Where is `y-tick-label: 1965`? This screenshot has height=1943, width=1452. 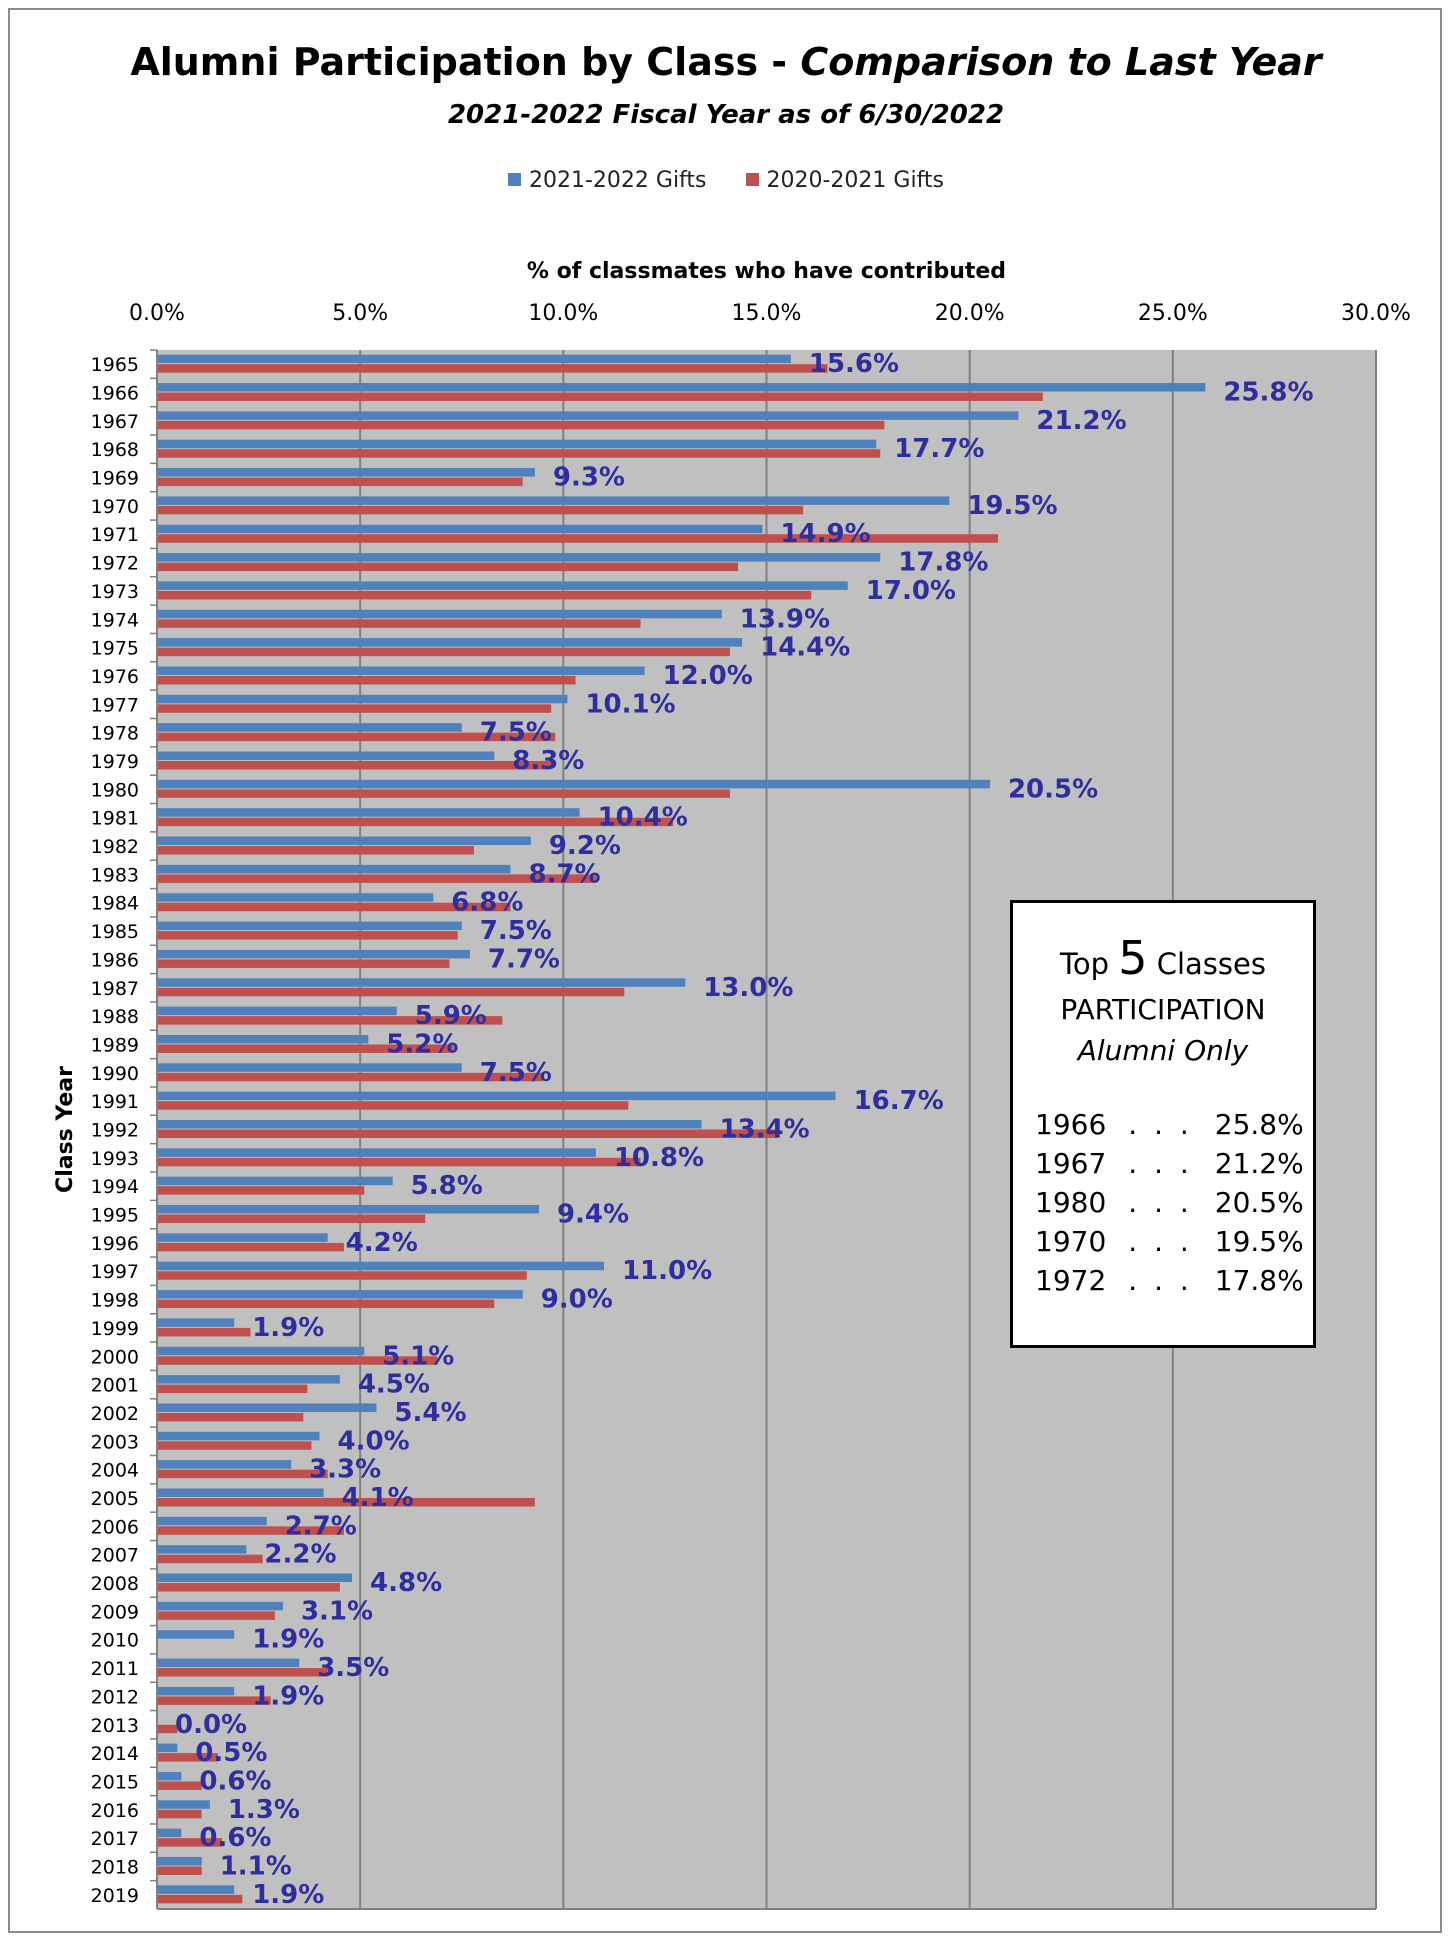 y-tick-label: 1965 is located at coordinates (115, 365).